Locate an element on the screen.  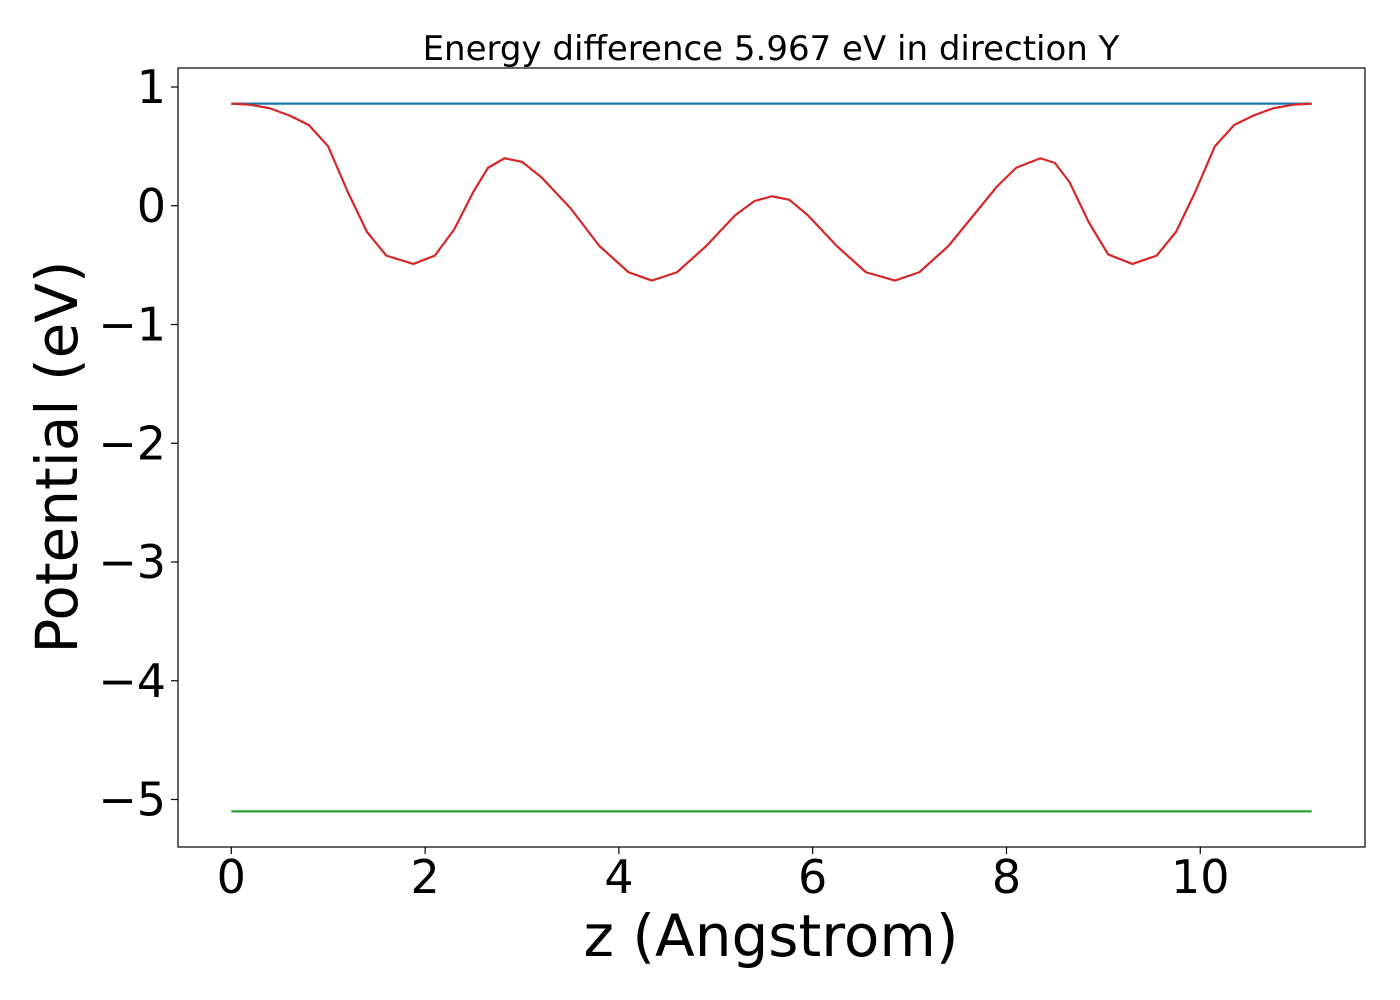
x-tick-label: 0 is located at coordinates (231, 877).